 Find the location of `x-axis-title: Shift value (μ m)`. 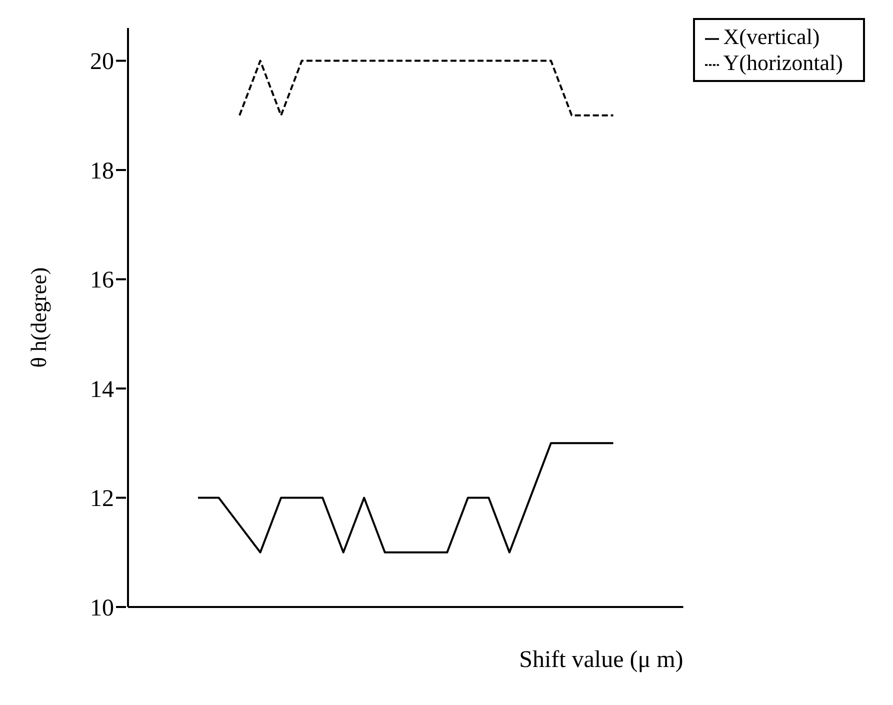

x-axis-title: Shift value (μ m) is located at coordinates (601, 660).